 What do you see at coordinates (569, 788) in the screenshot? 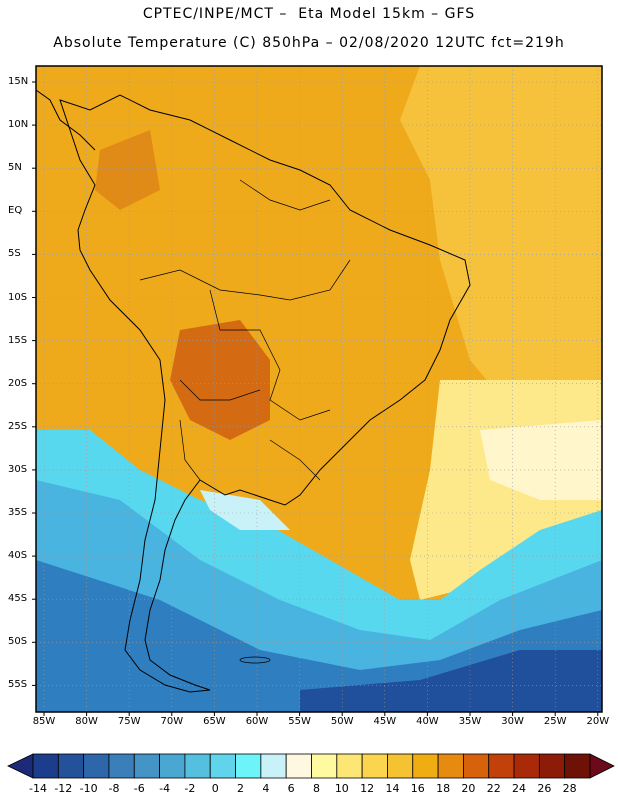
I see `colorbar-label: 28` at bounding box center [569, 788].